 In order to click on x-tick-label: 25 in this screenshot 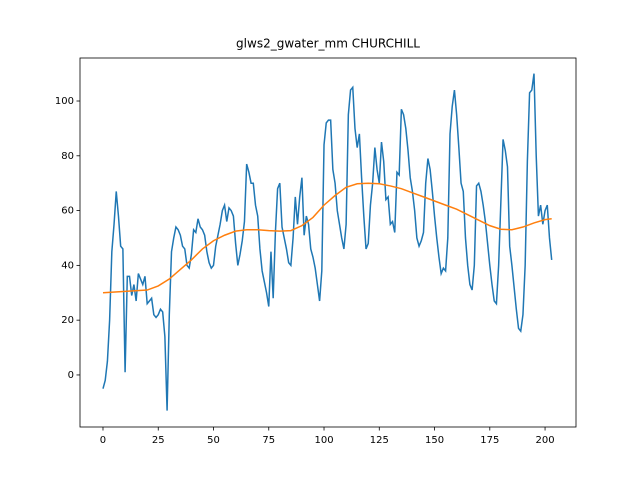, I will do `click(158, 440)`.